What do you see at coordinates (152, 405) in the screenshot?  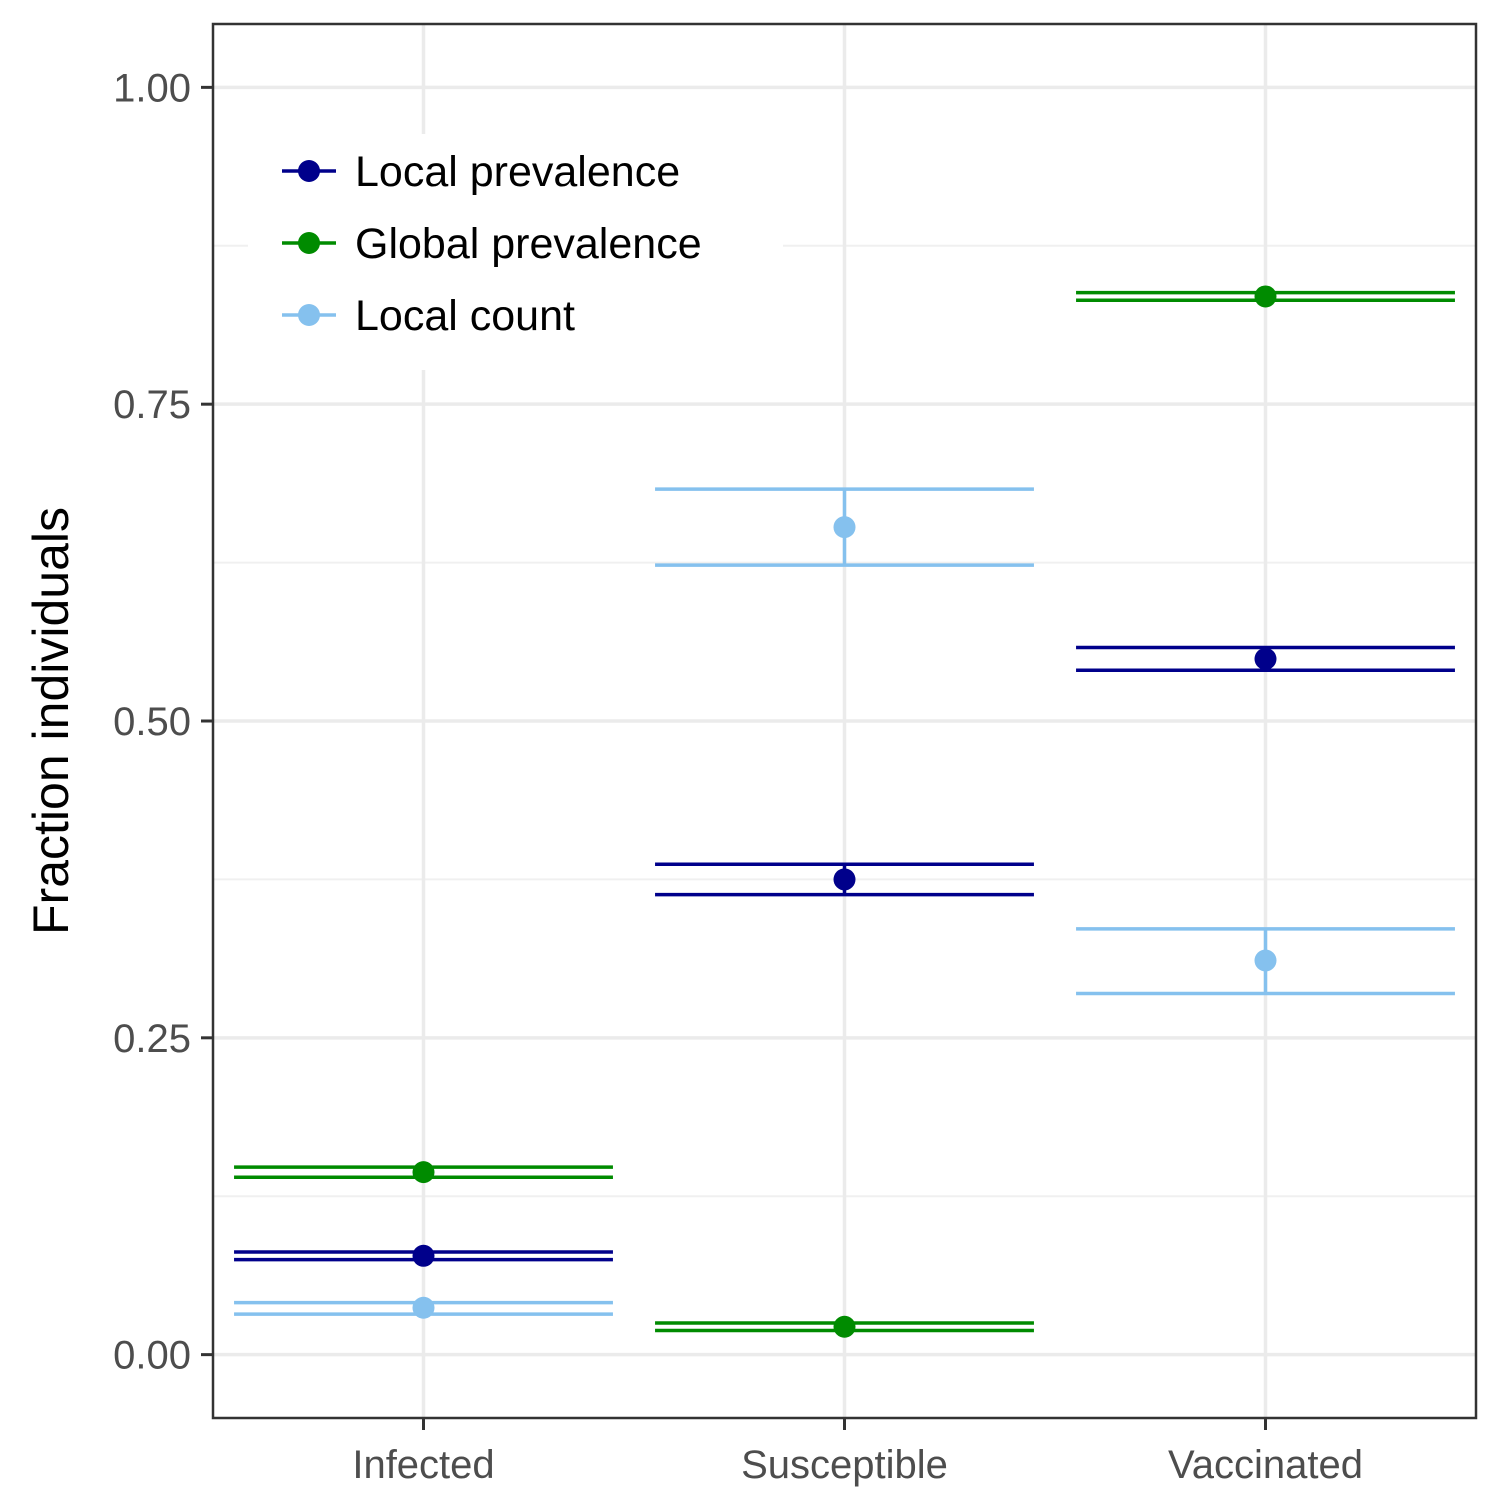 I see `y-tick-label: 0.75` at bounding box center [152, 405].